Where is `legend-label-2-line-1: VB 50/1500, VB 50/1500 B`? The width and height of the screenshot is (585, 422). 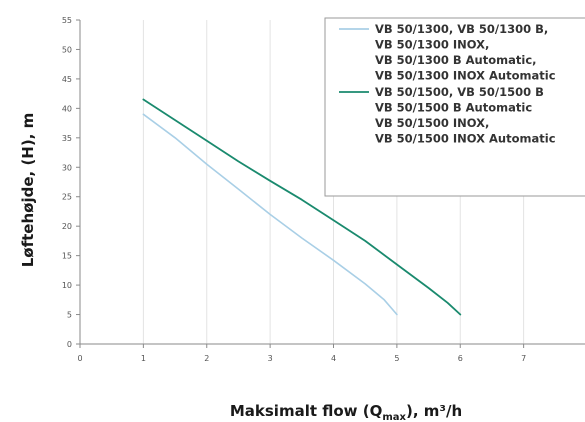
legend-label-2-line-1: VB 50/1500, VB 50/1500 B is located at coordinates (459, 92).